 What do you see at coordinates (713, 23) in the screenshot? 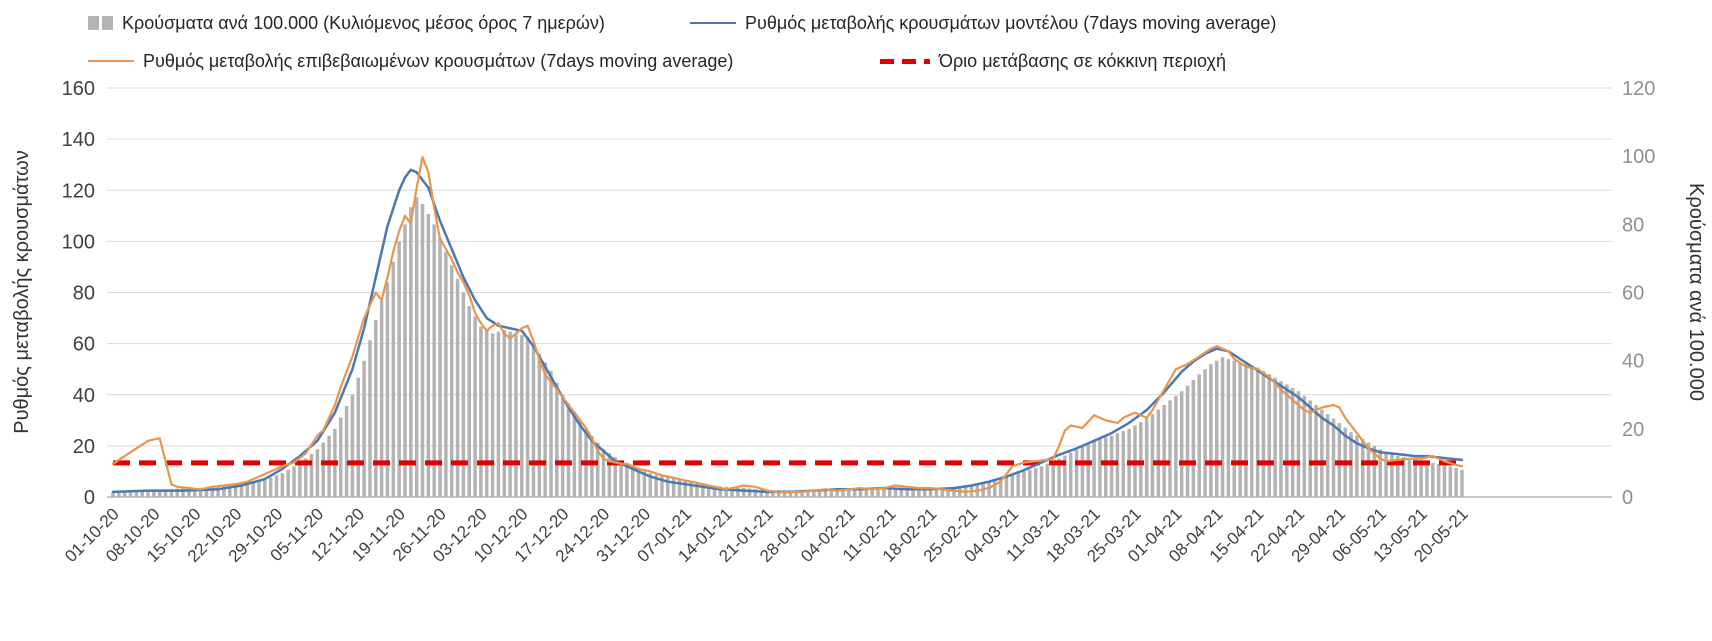
I see `blue-line-swatch-icon` at bounding box center [713, 23].